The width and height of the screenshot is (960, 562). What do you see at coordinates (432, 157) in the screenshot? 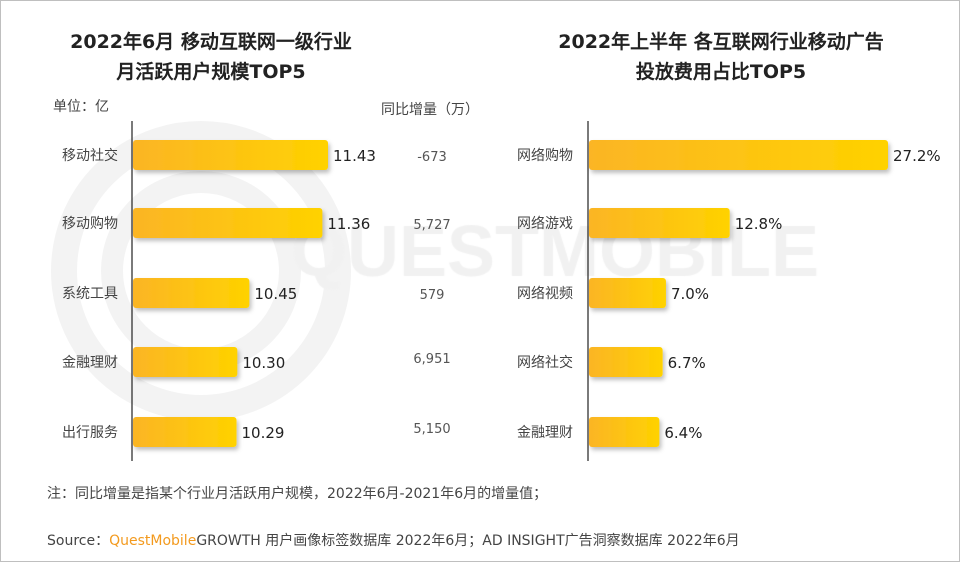
I see `yoy-value: -673` at bounding box center [432, 157].